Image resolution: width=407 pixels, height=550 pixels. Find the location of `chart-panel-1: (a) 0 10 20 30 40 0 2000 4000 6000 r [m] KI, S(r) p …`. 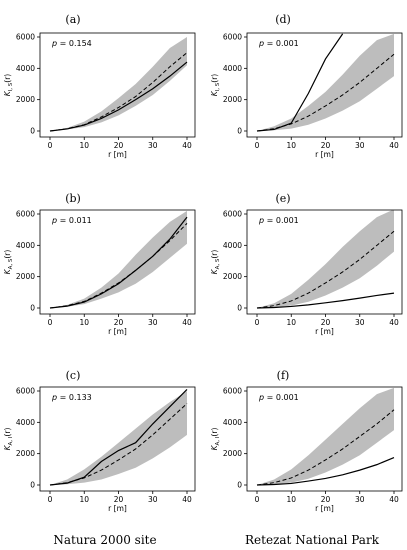

chart-panel-1: (a) 0 10 20 30 40 0 2000 4000 6000 r [m] KI, S(r) p … is located at coordinates (99, 86).